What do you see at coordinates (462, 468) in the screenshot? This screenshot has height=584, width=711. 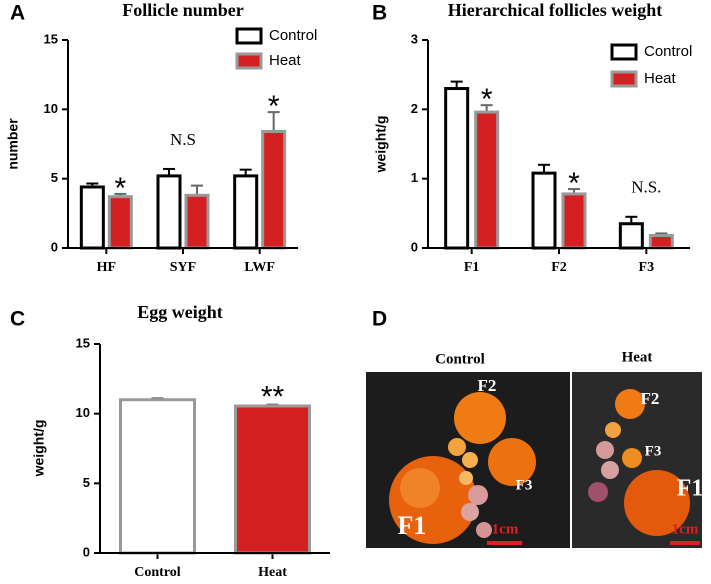 I see `photo-control-follicles` at bounding box center [462, 468].